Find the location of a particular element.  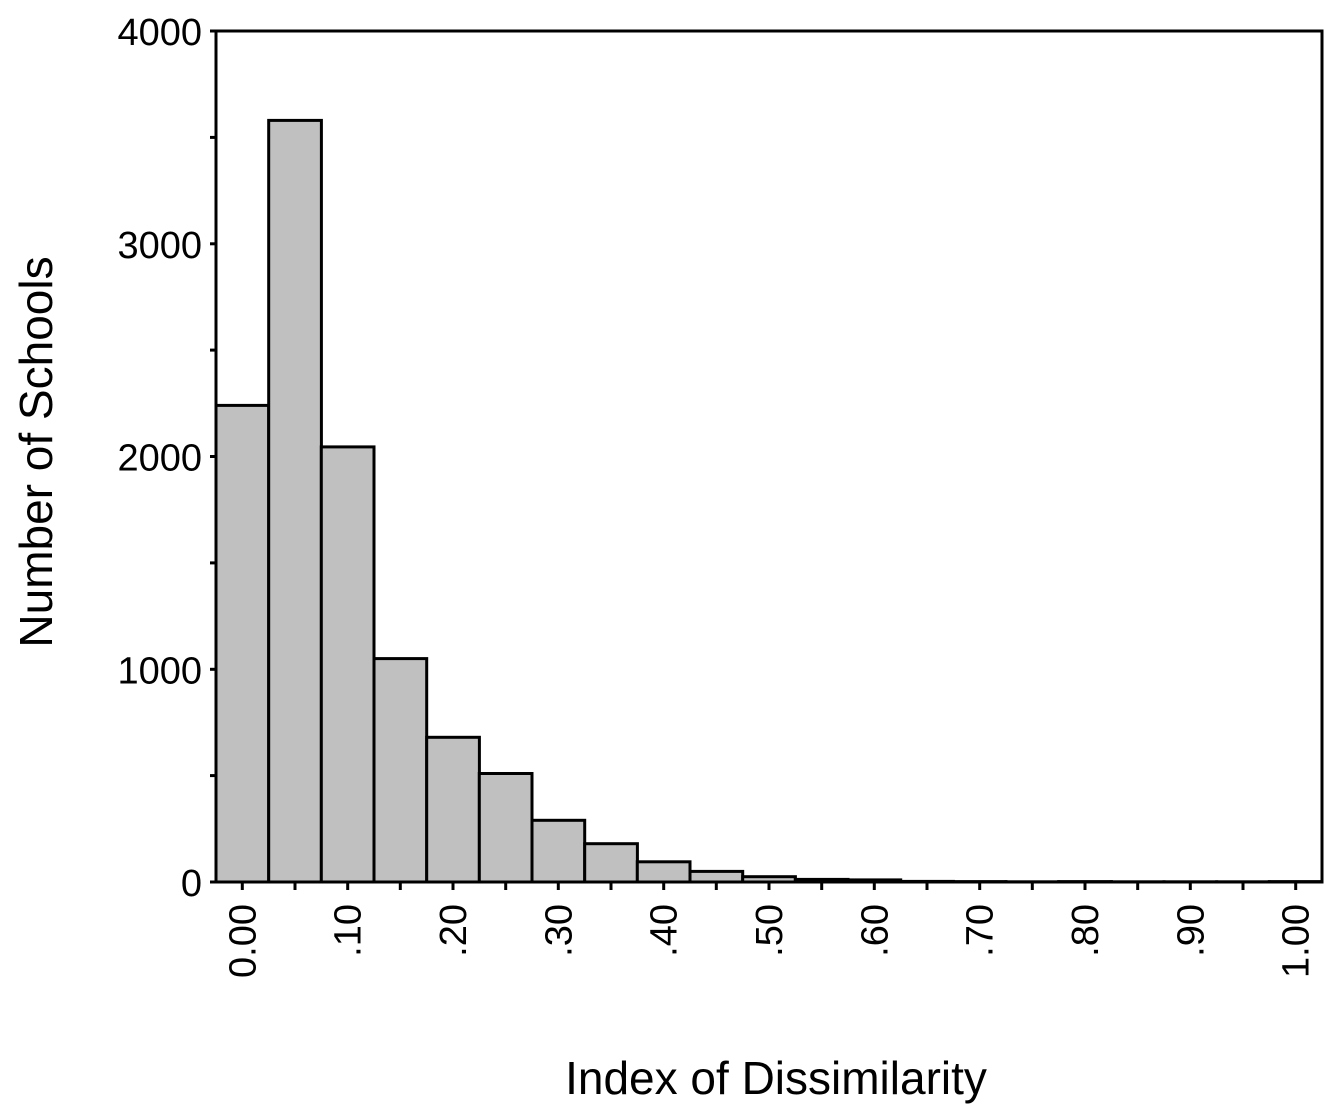

x-tick-label: .30 is located at coordinates (559, 930).